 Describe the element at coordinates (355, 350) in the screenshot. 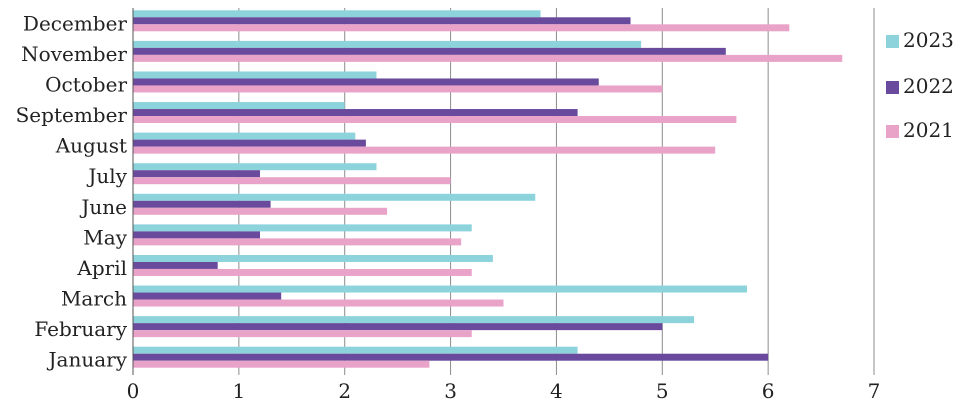

I see `bar-january-2023` at that location.